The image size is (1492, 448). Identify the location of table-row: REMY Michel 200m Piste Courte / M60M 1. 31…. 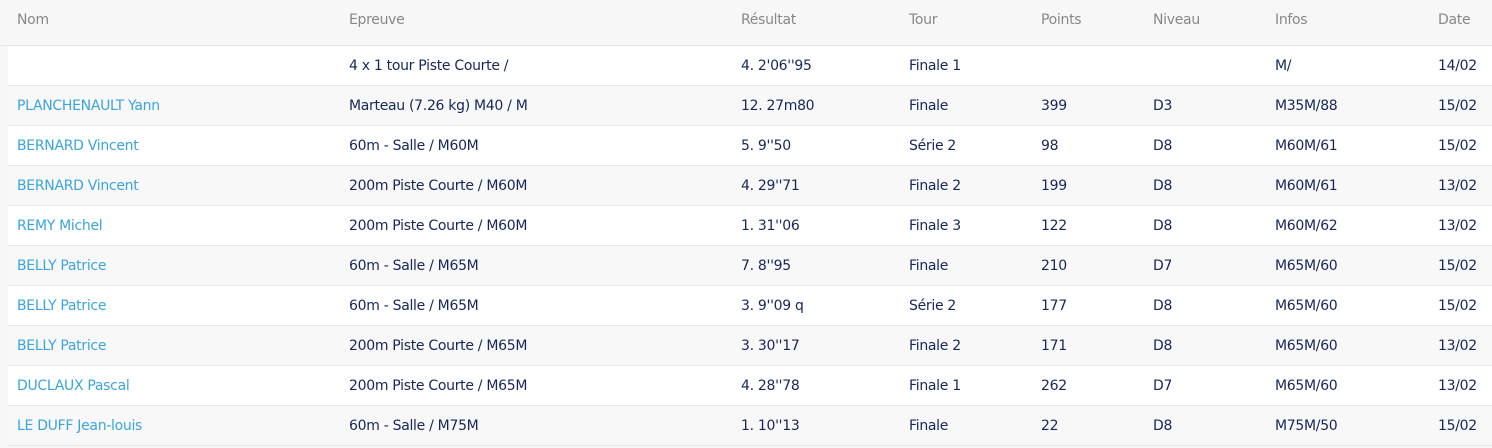
(750, 226).